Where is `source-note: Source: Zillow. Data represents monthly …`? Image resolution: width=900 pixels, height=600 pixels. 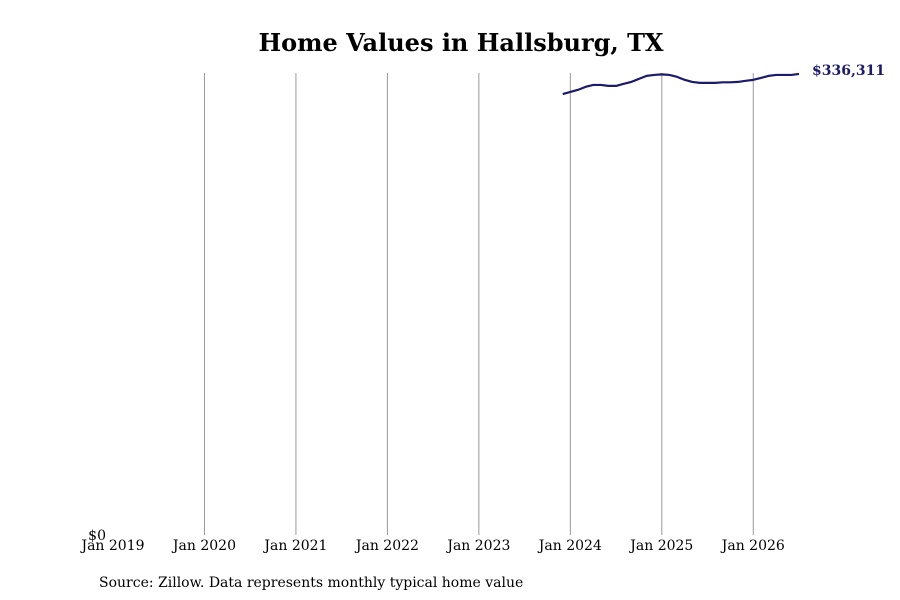 source-note: Source: Zillow. Data represents monthly … is located at coordinates (311, 583).